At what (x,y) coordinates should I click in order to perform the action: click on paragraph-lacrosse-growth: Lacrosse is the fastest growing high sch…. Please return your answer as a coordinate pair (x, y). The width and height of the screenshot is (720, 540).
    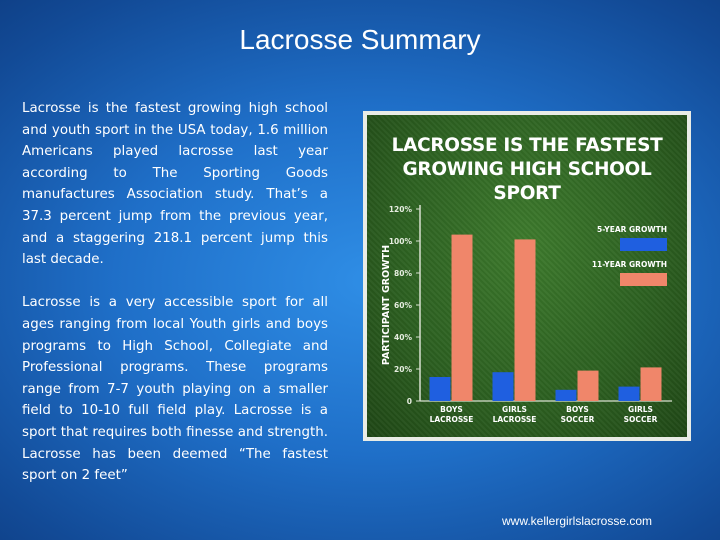
    Looking at the image, I should click on (175, 184).